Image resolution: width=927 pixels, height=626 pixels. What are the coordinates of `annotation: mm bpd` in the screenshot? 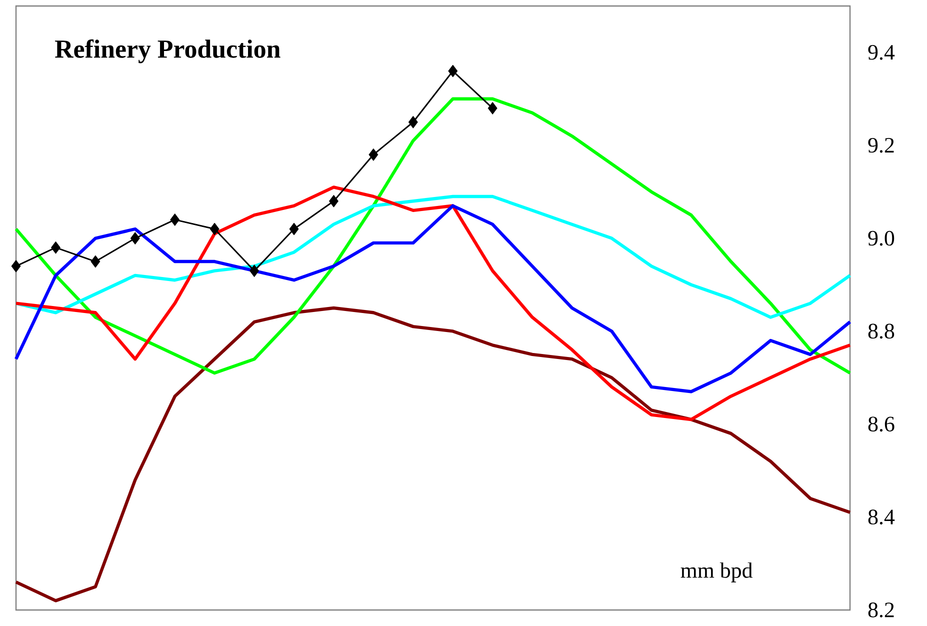 It's located at (716, 572).